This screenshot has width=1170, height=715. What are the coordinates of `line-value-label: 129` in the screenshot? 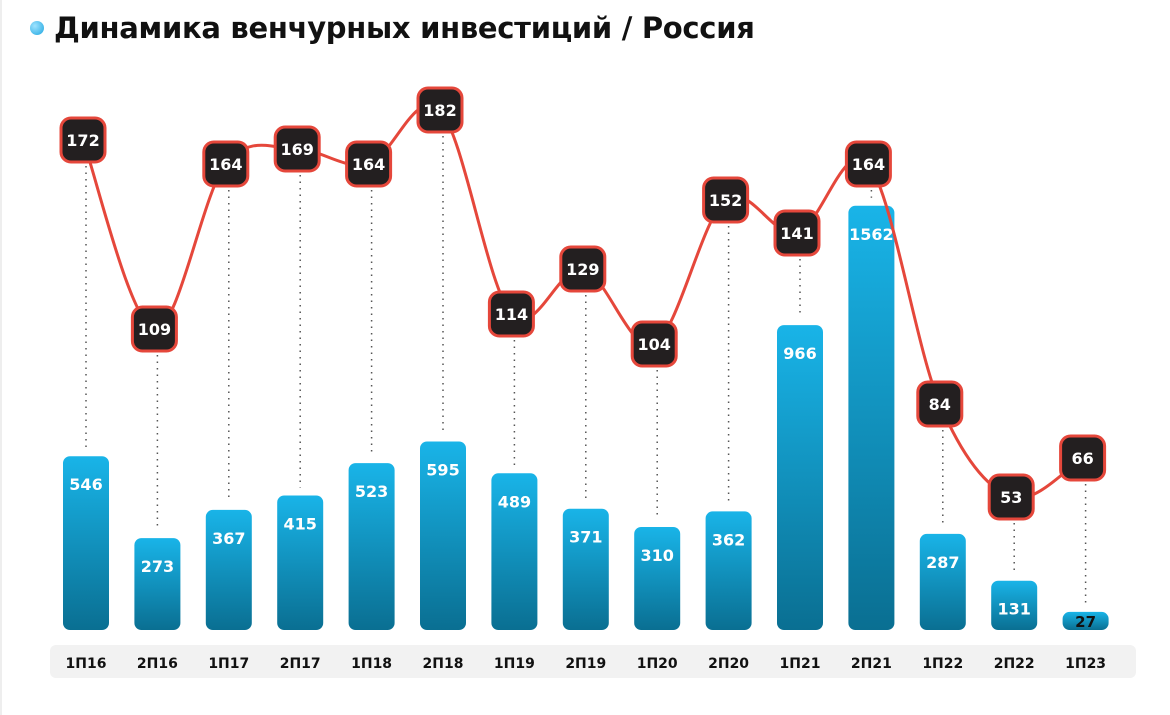 It's located at (582, 269).